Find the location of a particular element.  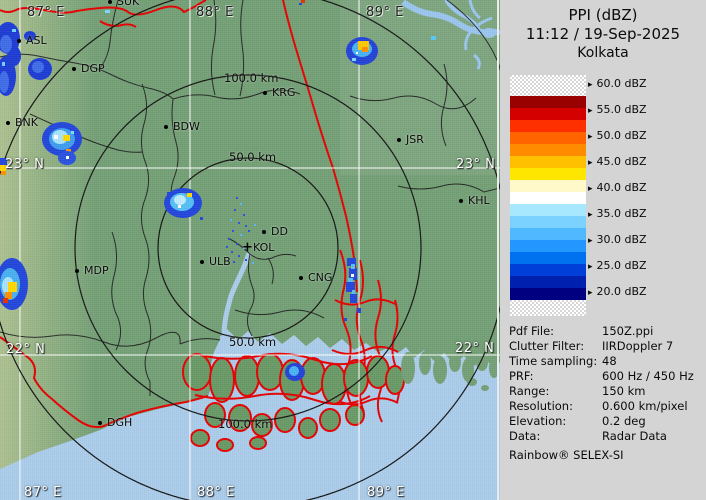

info-row: Elevation: 0.2 deg is located at coordinates (606, 421).